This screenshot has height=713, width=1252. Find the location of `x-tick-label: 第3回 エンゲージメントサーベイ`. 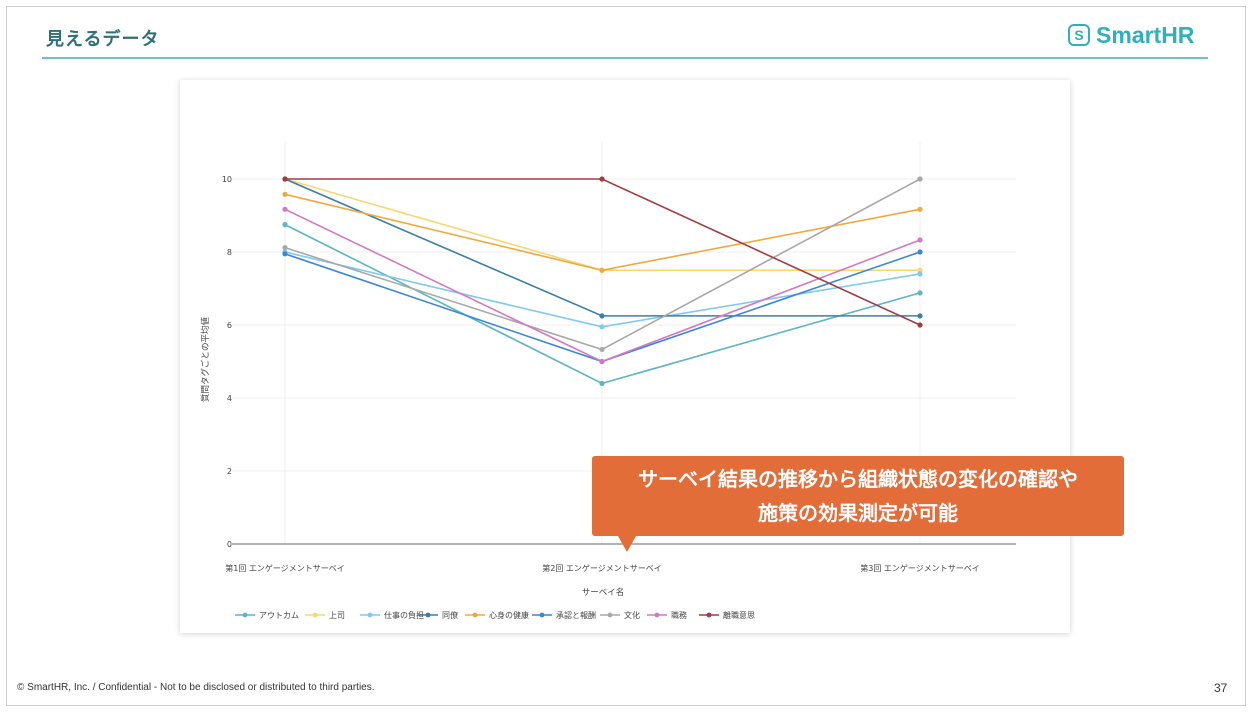

x-tick-label: 第3回 エンゲージメントサーベイ is located at coordinates (919, 568).